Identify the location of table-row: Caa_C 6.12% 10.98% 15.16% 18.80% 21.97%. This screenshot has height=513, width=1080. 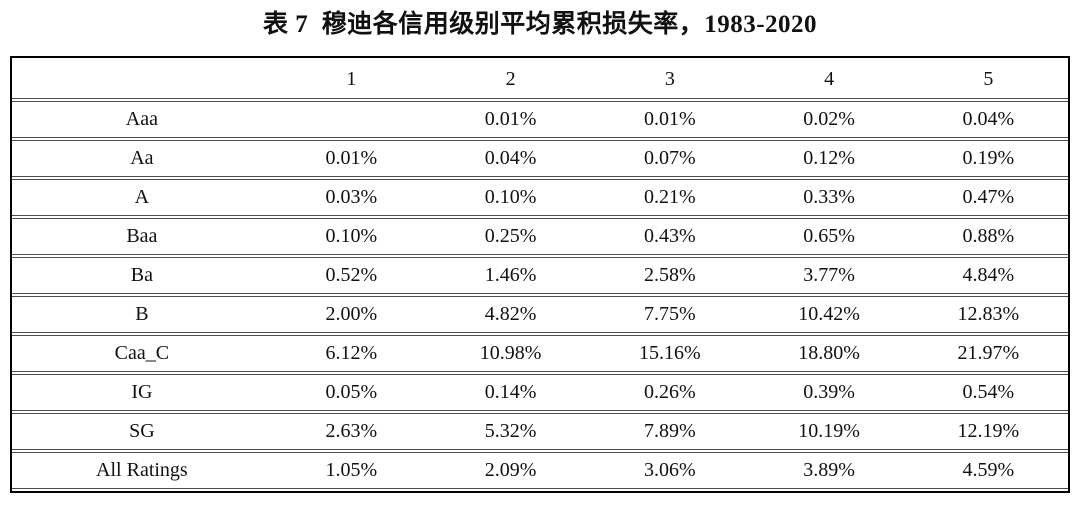
(540, 353).